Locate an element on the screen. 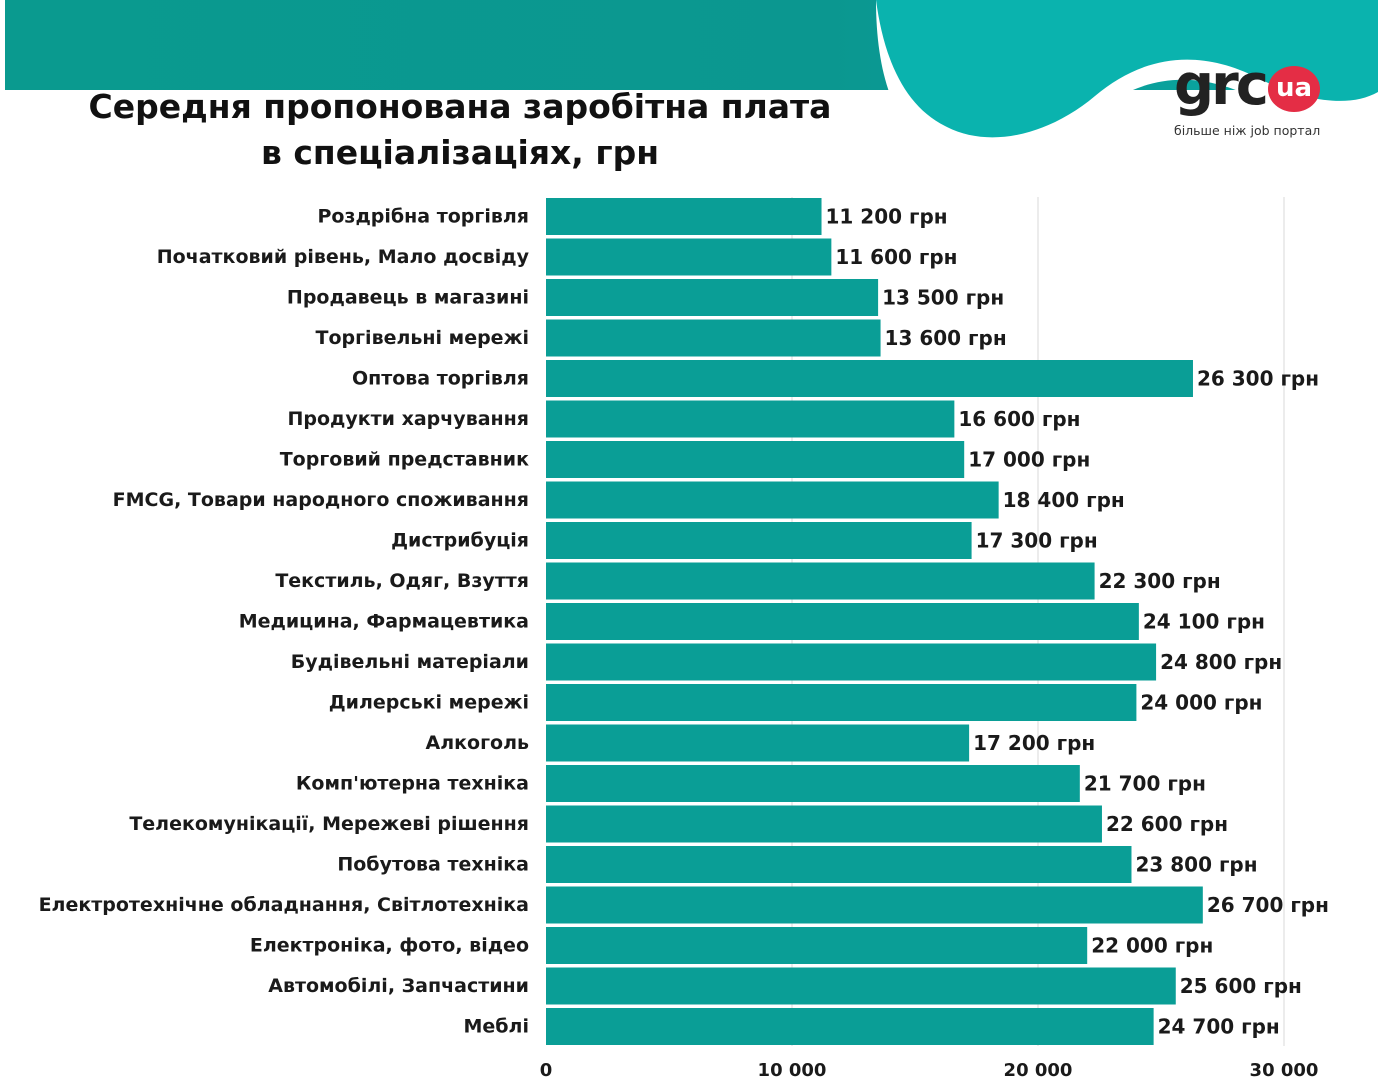 This screenshot has height=1080, width=1378. data-label: 18 400 грн is located at coordinates (1064, 500).